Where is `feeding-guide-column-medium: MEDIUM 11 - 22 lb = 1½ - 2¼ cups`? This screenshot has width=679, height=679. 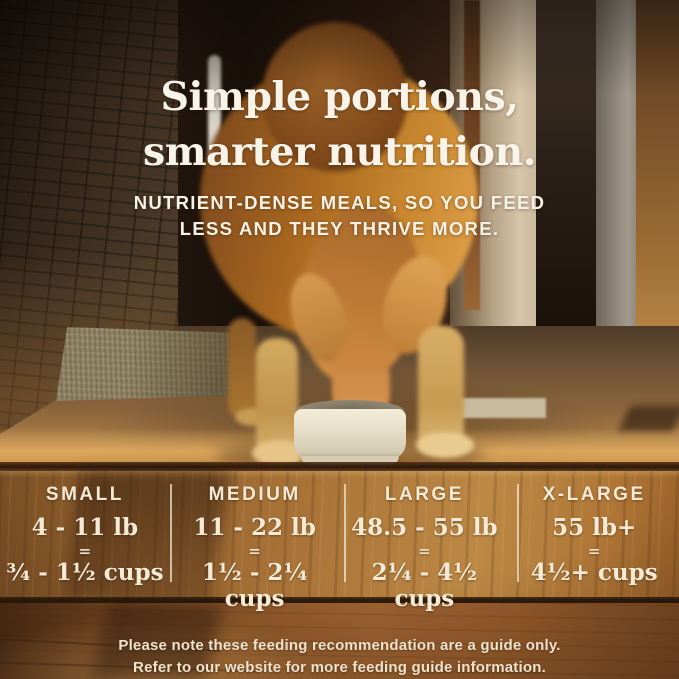 feeding-guide-column-medium: MEDIUM 11 - 22 lb = 1½ - 2¼ cups is located at coordinates (255, 544).